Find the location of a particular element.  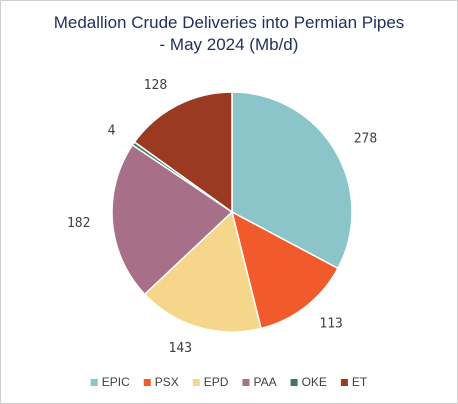

data-label: 128 is located at coordinates (155, 85).